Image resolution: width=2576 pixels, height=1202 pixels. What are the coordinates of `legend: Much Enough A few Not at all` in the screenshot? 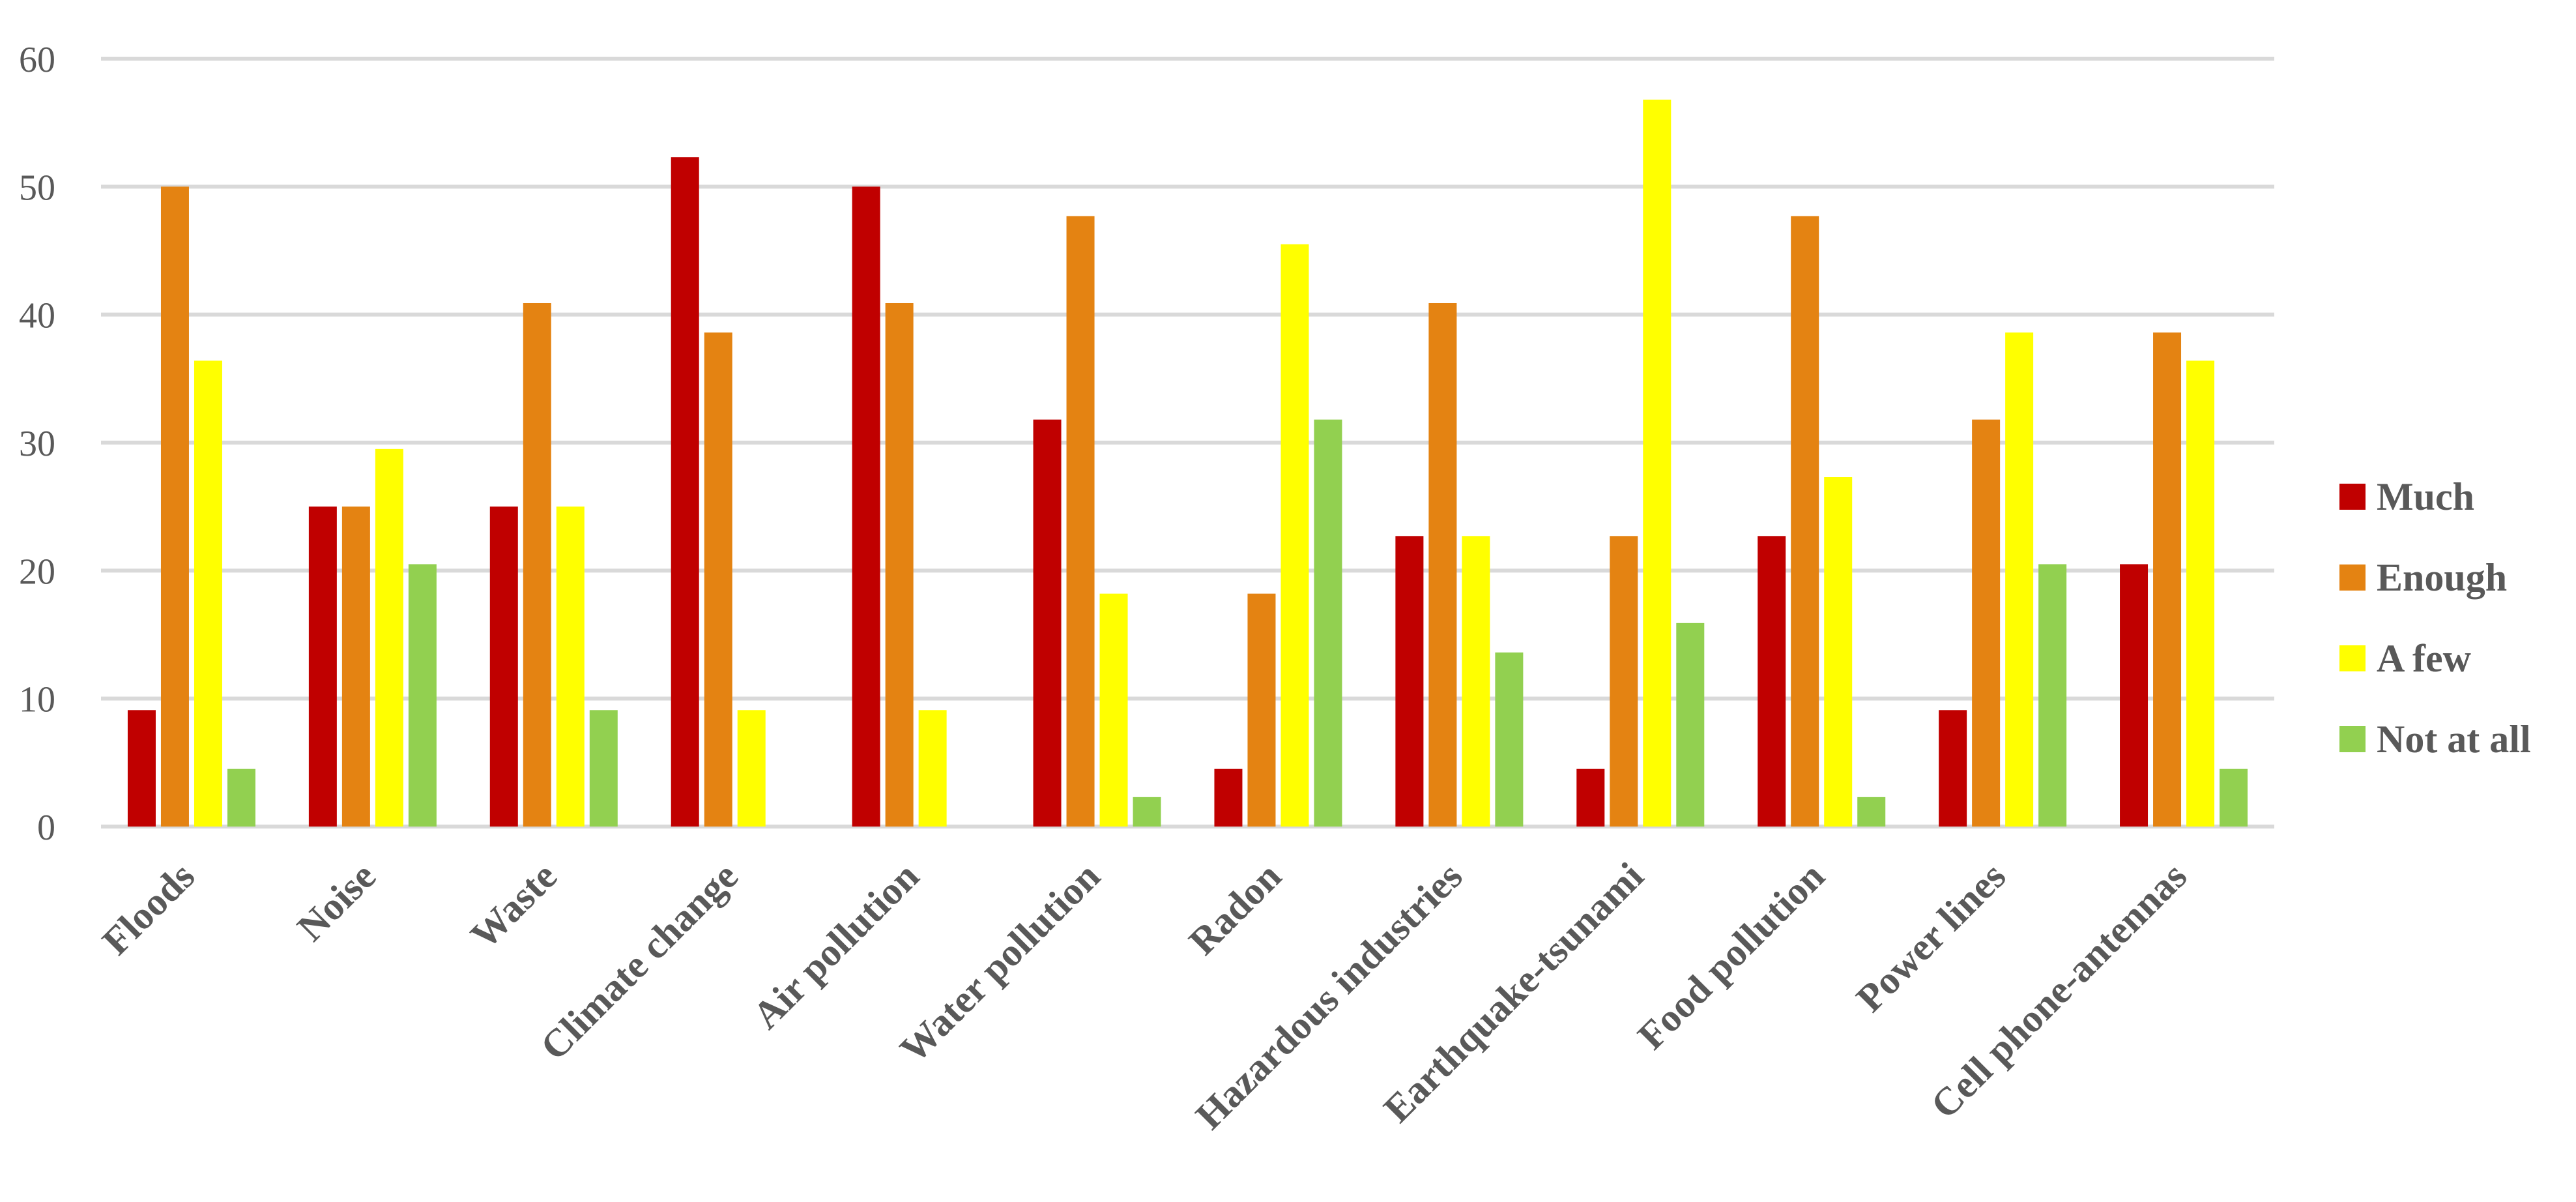 It's located at (2435, 618).